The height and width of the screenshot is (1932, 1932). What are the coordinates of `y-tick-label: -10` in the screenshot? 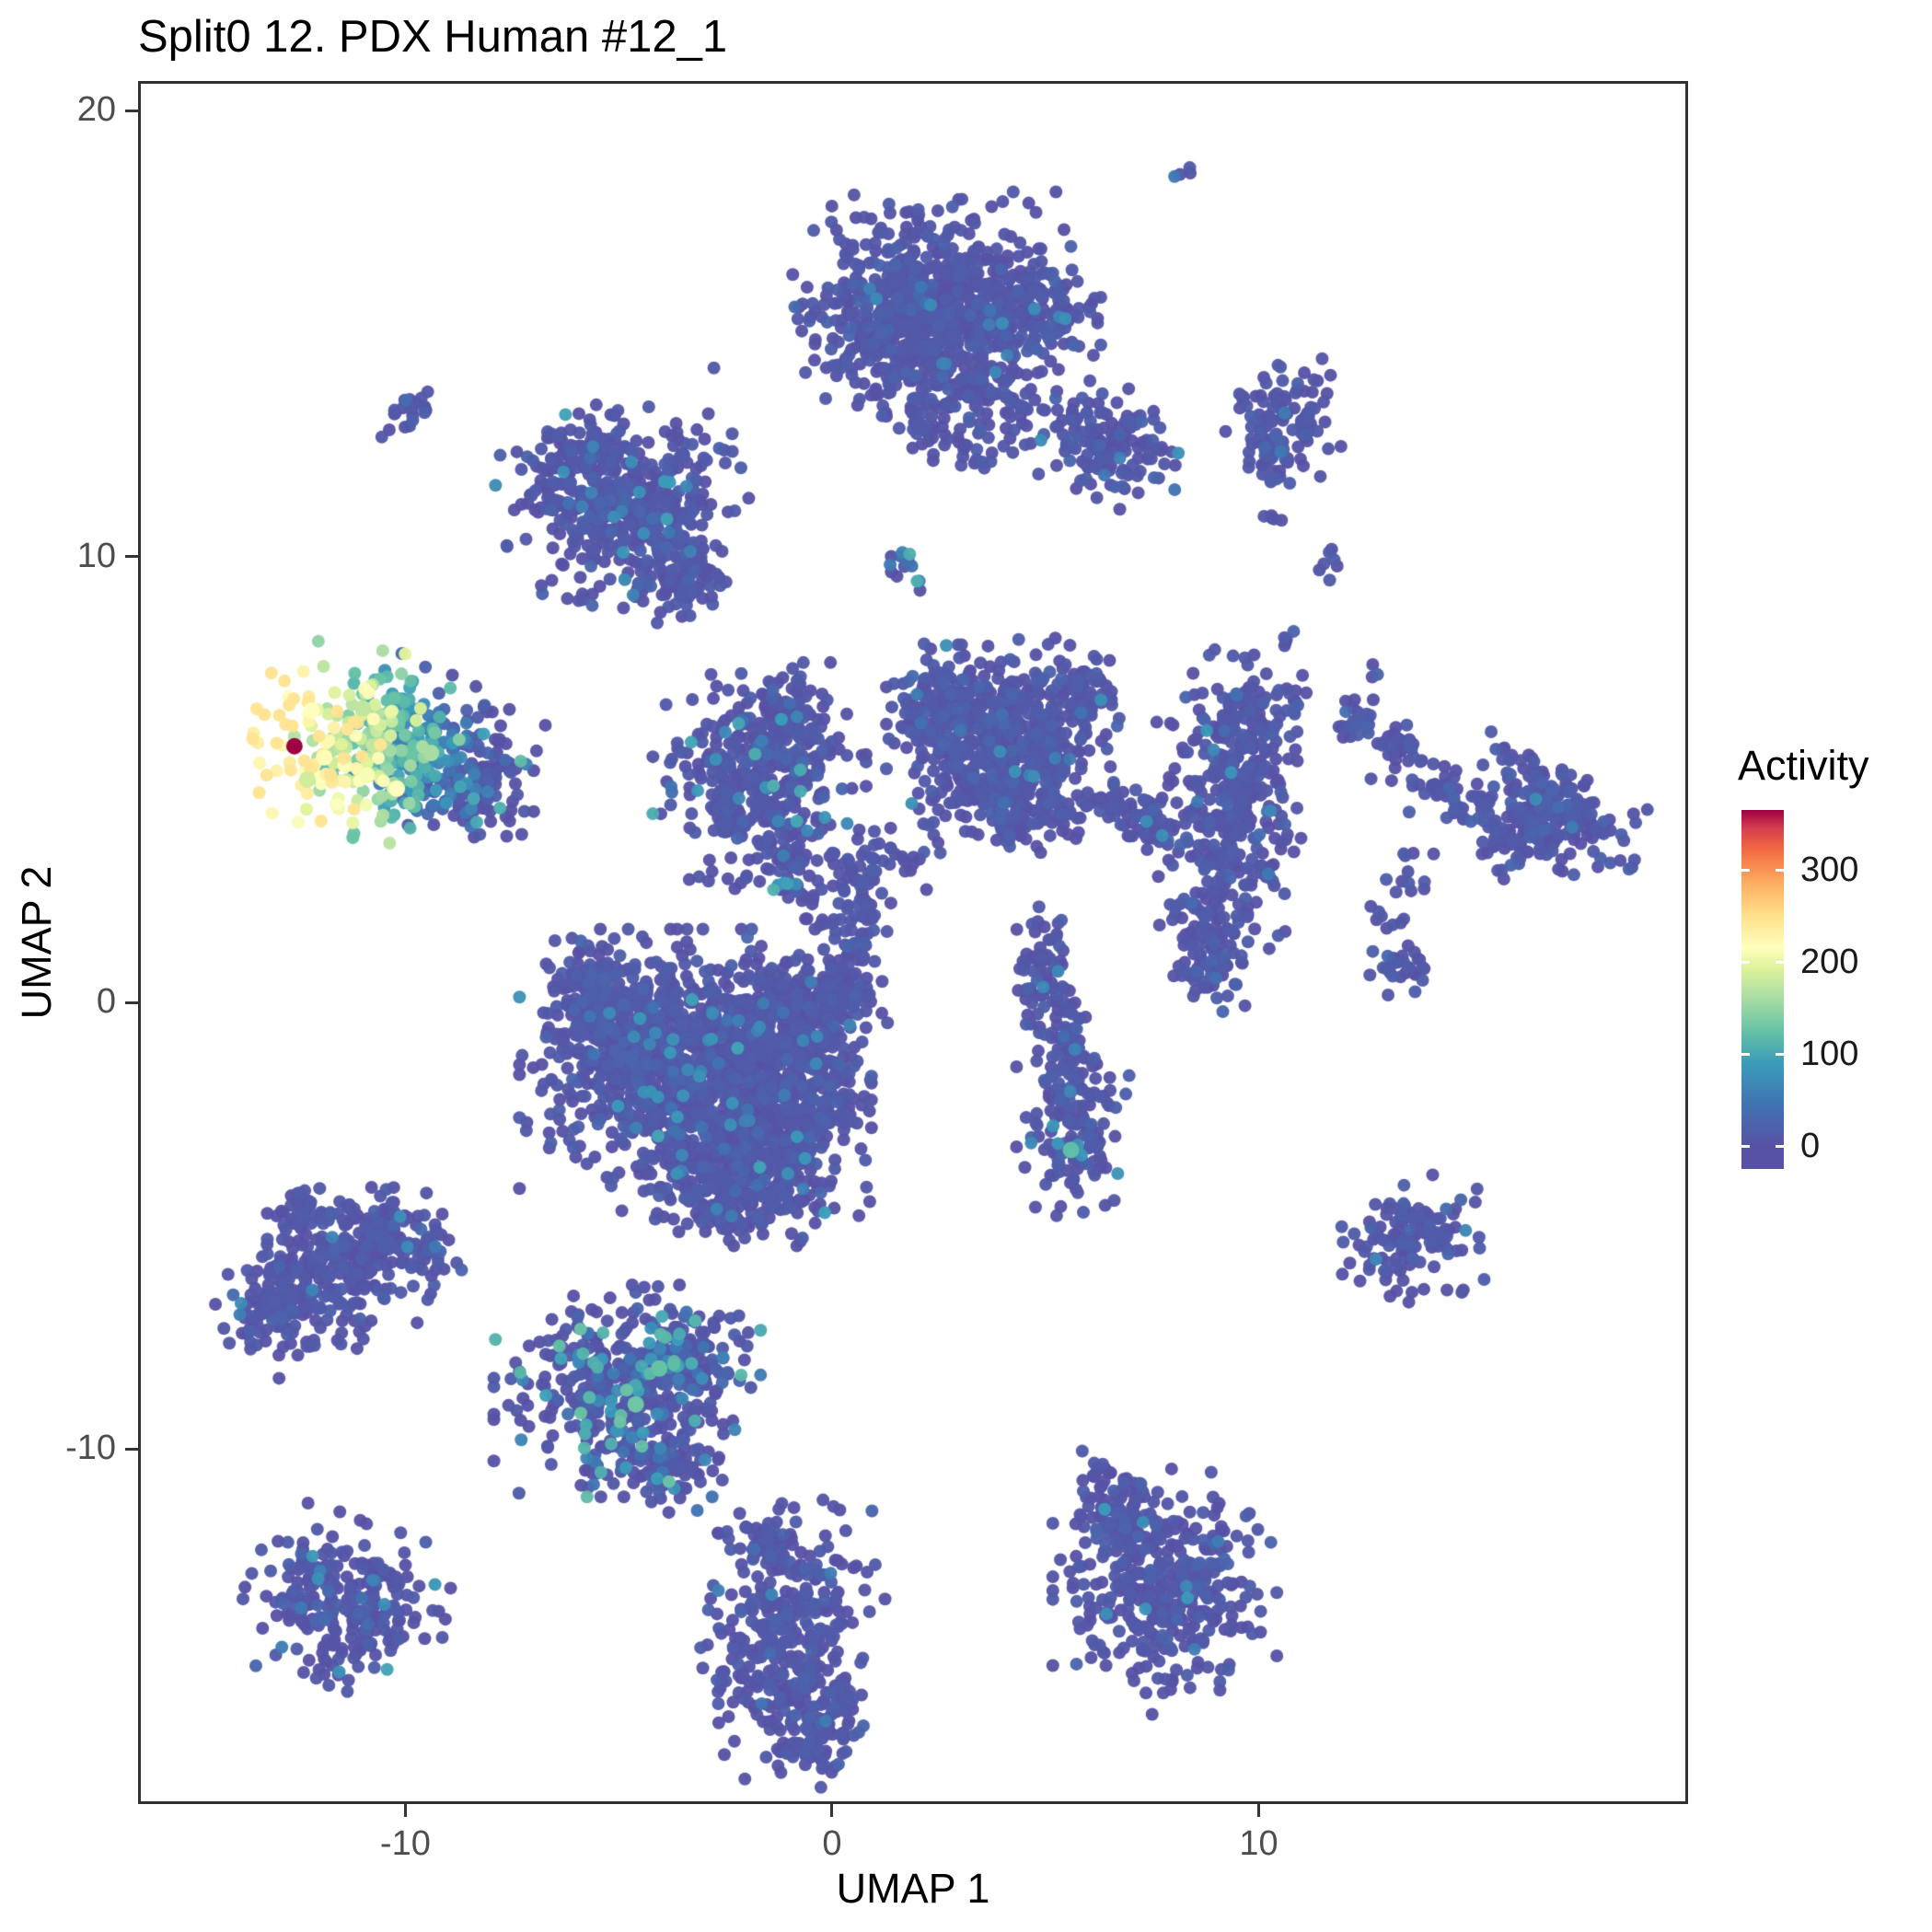 It's located at (91, 1449).